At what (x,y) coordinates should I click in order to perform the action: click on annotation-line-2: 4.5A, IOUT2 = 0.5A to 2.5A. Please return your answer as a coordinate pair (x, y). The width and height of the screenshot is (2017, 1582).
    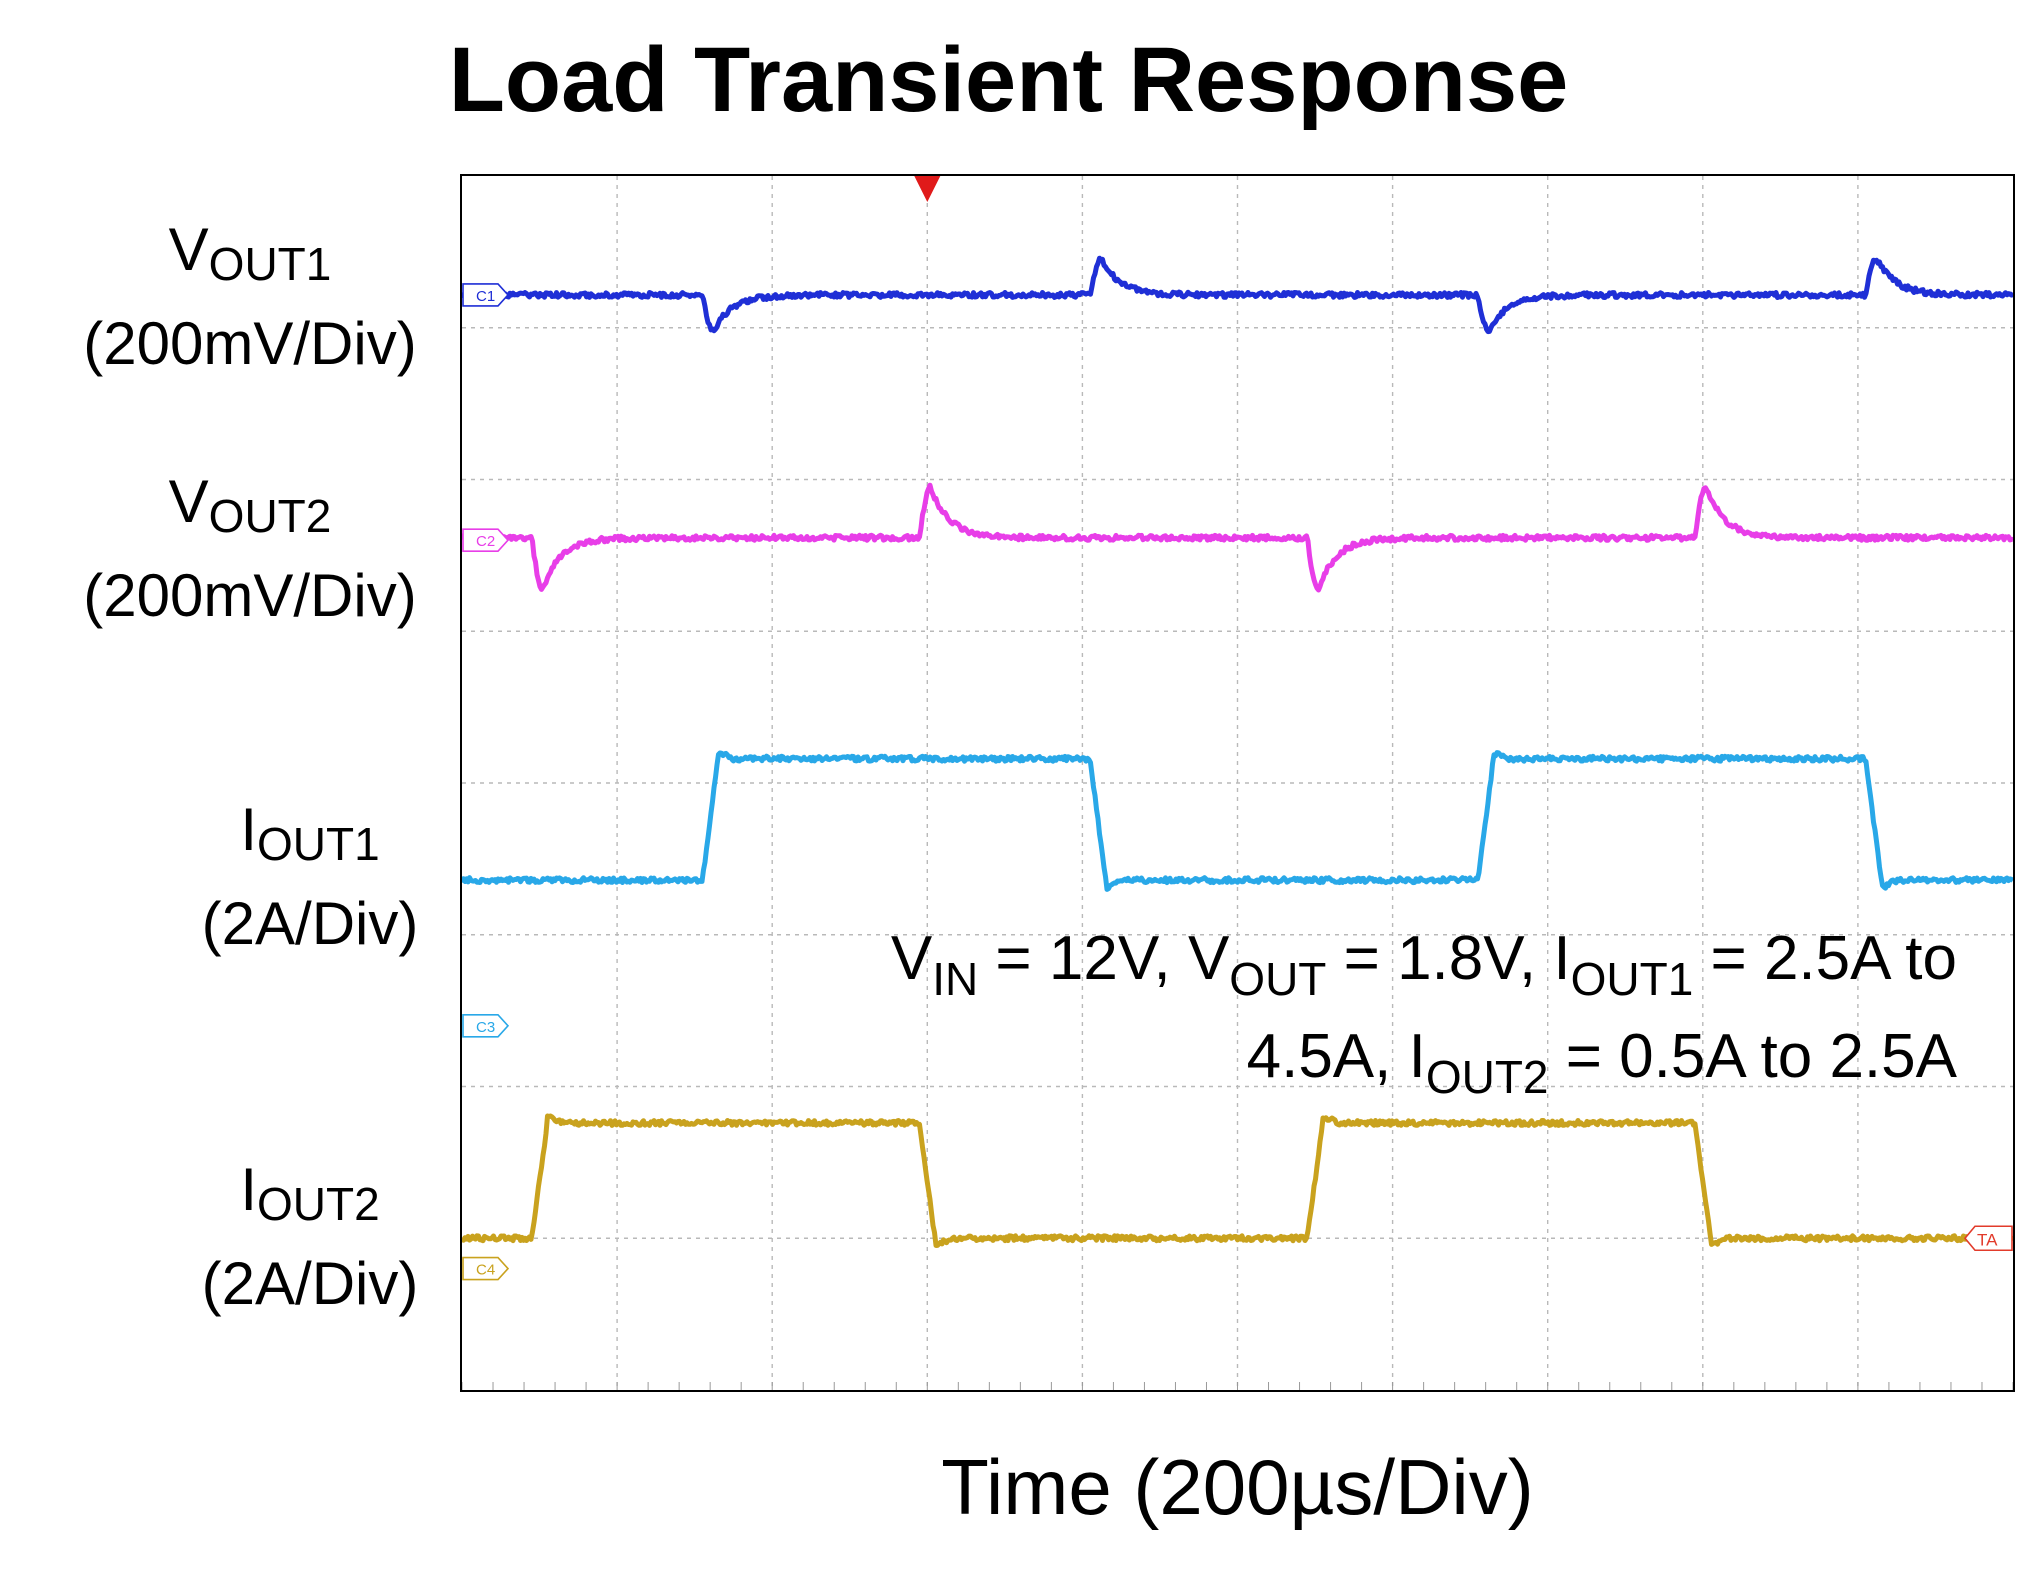
    Looking at the image, I should click on (1424, 1067).